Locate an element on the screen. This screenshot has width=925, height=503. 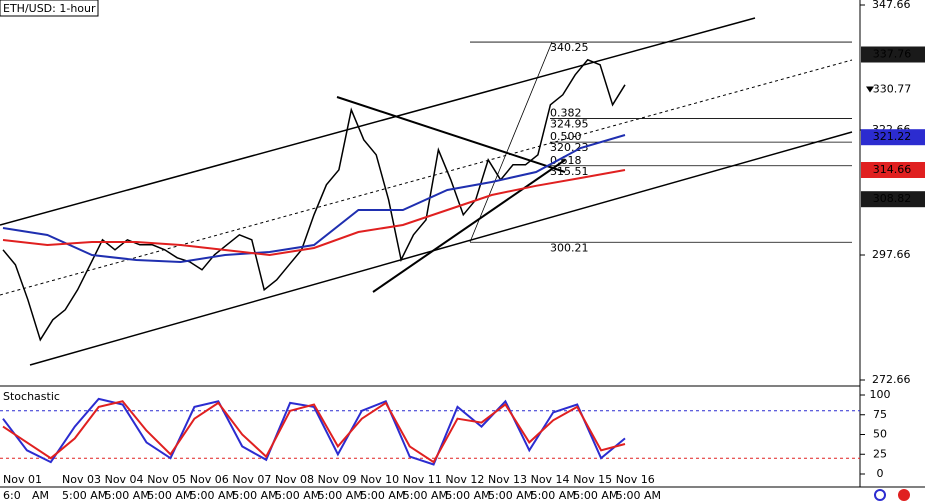
x-date-label: Nov 07 is located at coordinates (251, 479).